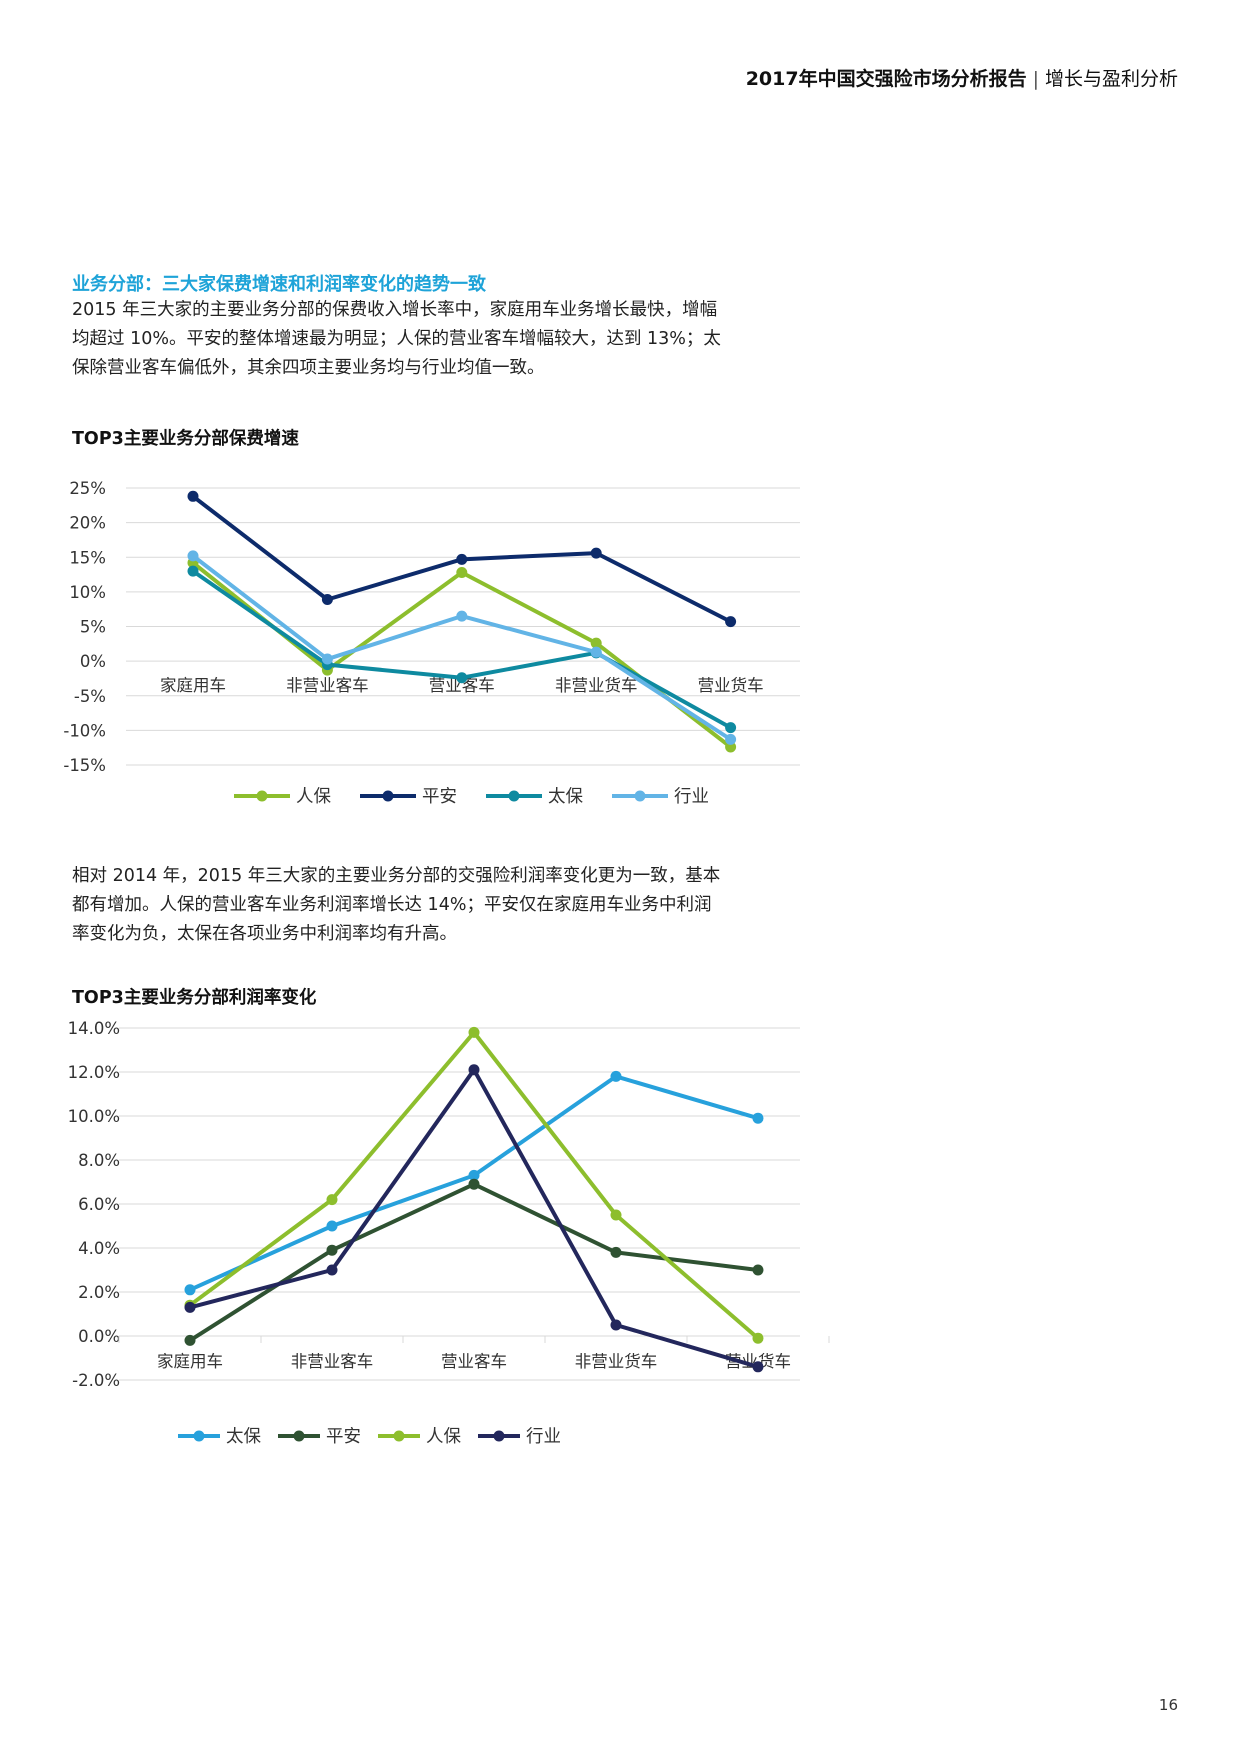 This screenshot has height=1754, width=1240. What do you see at coordinates (419, 1437) in the screenshot?
I see `legend-item: 人保` at bounding box center [419, 1437].